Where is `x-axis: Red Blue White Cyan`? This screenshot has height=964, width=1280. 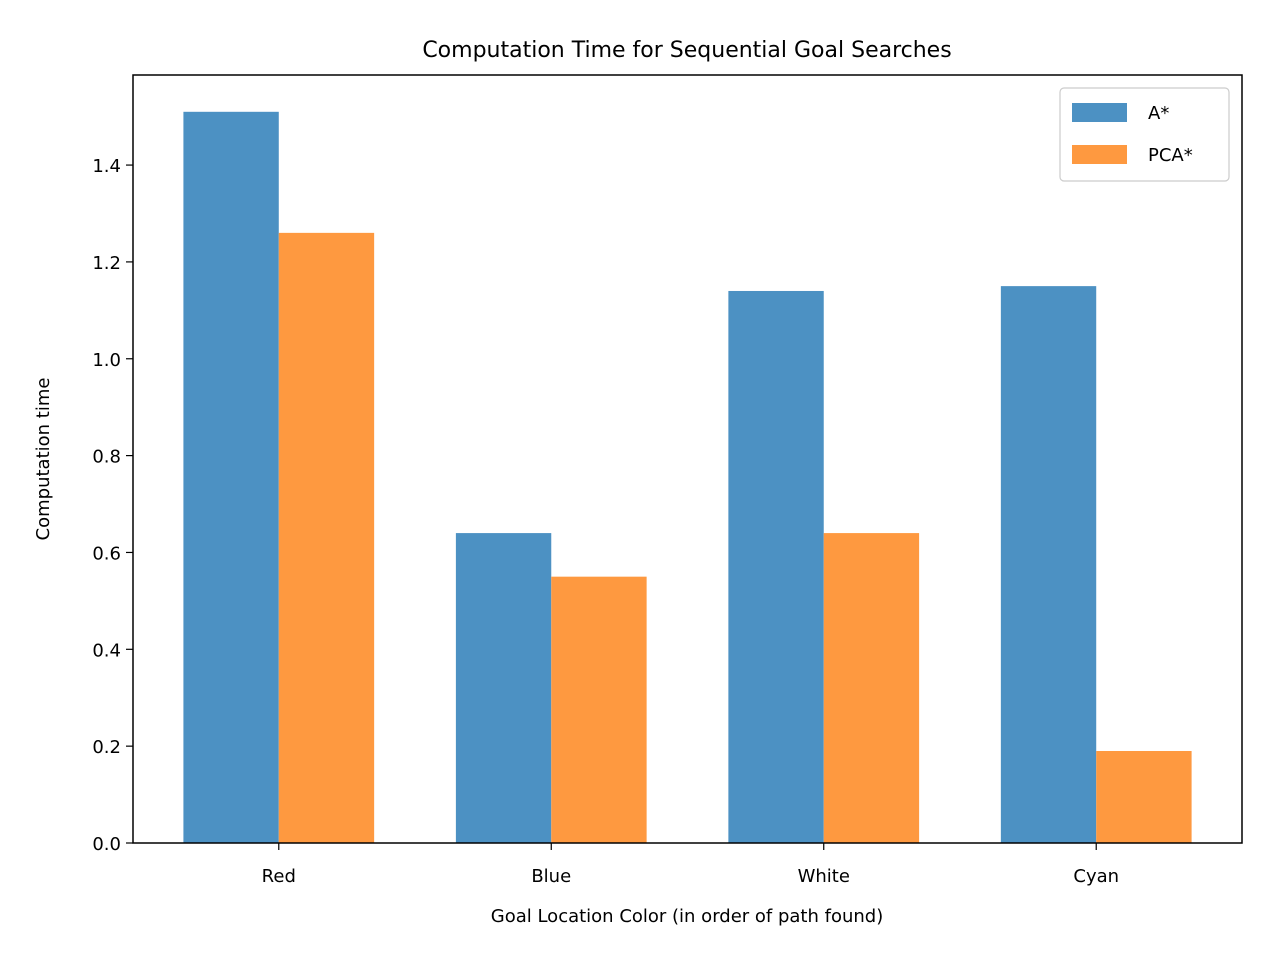 x-axis: Red Blue White Cyan is located at coordinates (690, 865).